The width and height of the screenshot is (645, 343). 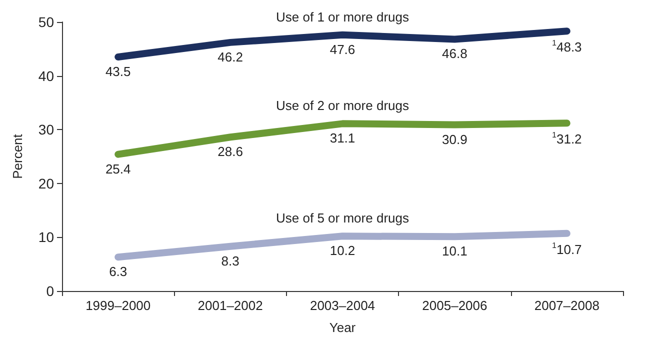 What do you see at coordinates (46, 237) in the screenshot?
I see `y-tick-label: 10` at bounding box center [46, 237].